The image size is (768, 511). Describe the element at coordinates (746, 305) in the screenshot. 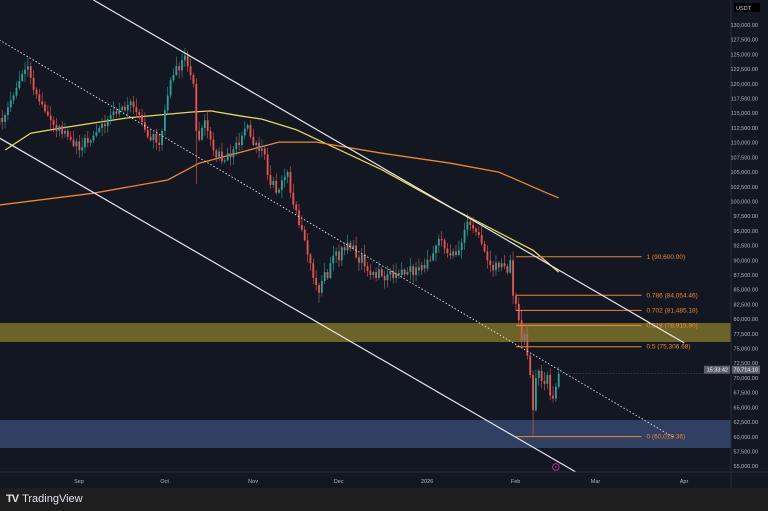

I see `y-tick-label: 82,500.00` at that location.